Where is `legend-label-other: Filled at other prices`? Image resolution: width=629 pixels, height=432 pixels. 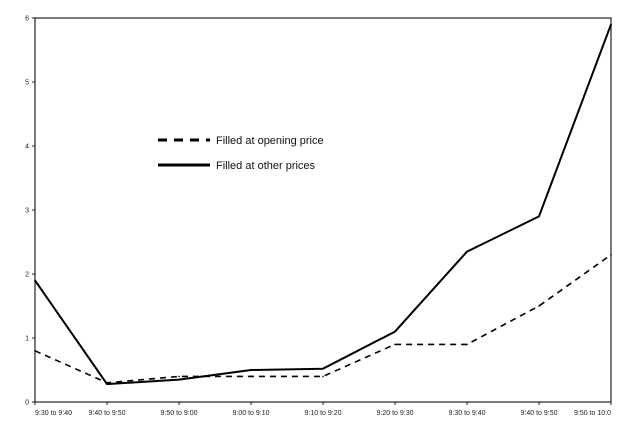 legend-label-other: Filled at other prices is located at coordinates (266, 166).